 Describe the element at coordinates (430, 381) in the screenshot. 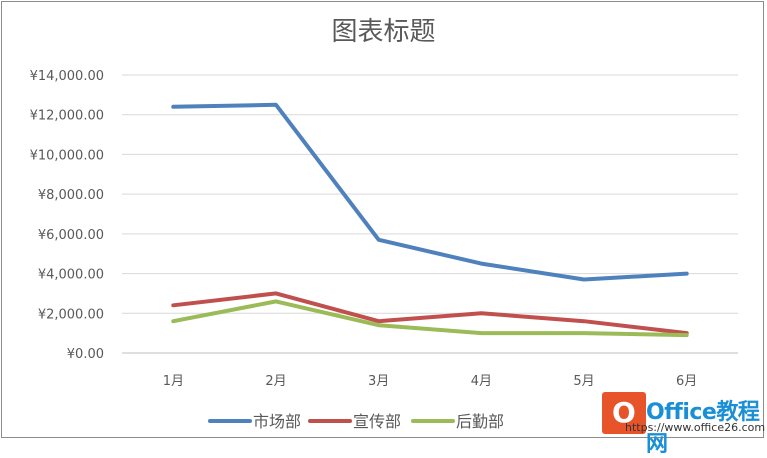

I see `x-axis-ticks: 1月 2月 3月 4月 5月 6月` at that location.